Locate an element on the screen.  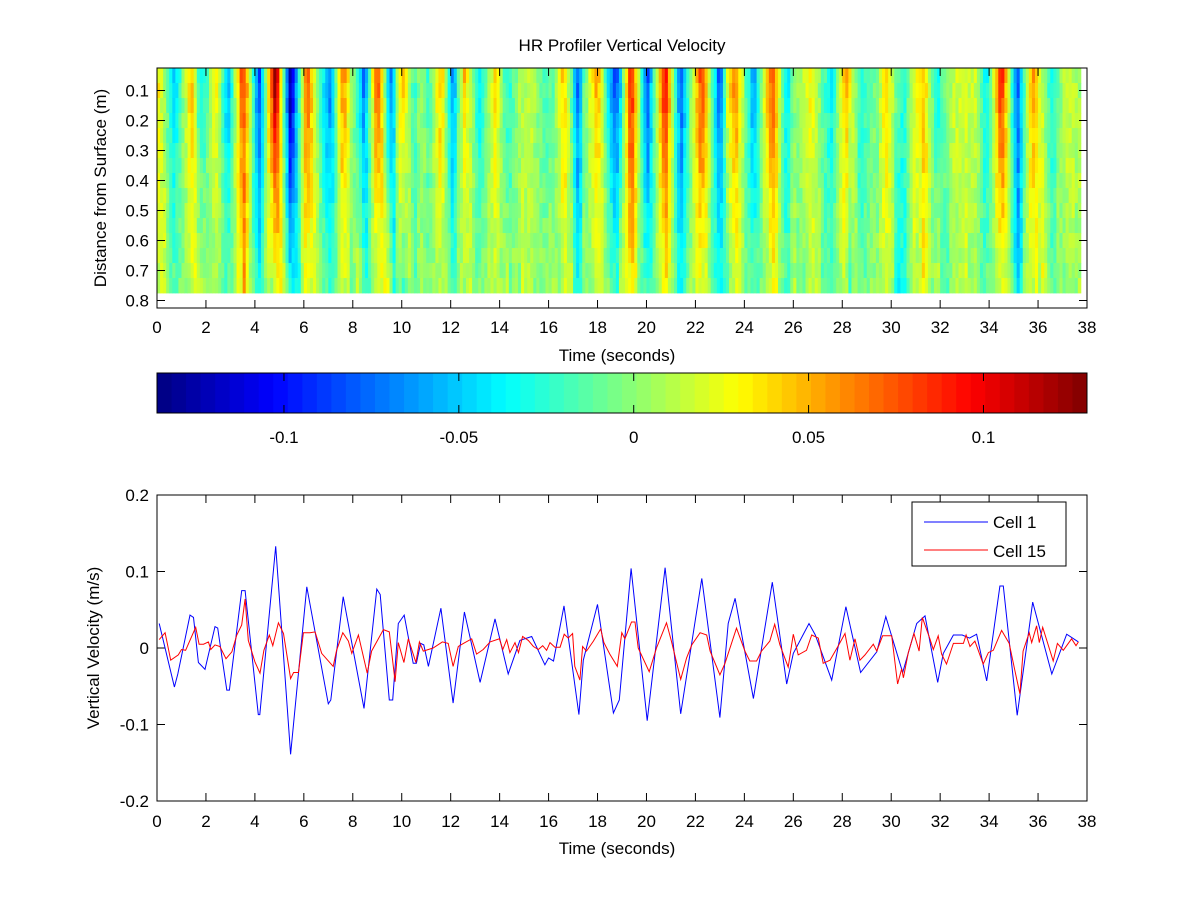
line-x-tick-label: 36 is located at coordinates (1038, 821).